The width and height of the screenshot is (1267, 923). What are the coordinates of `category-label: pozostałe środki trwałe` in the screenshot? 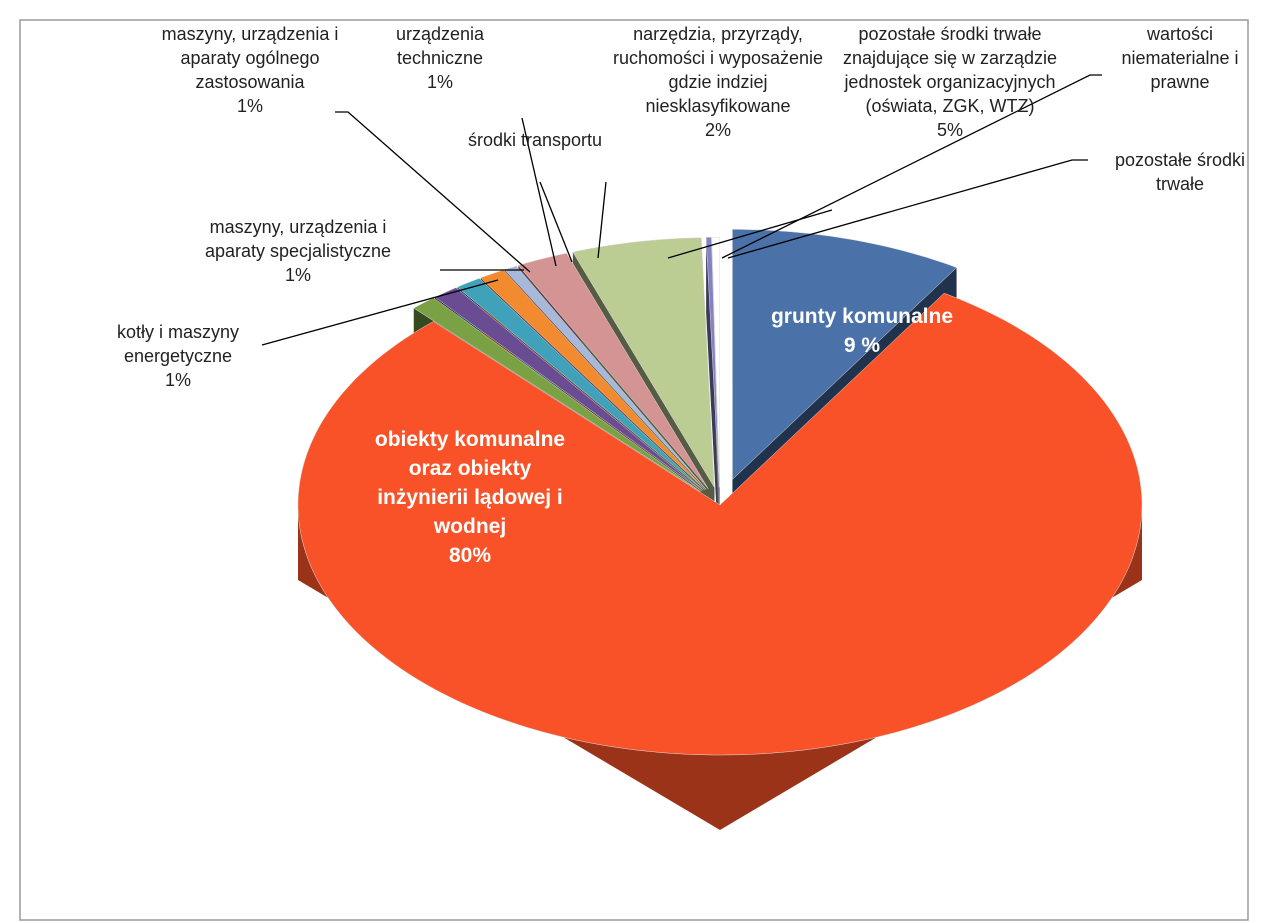 It's located at (1180, 172).